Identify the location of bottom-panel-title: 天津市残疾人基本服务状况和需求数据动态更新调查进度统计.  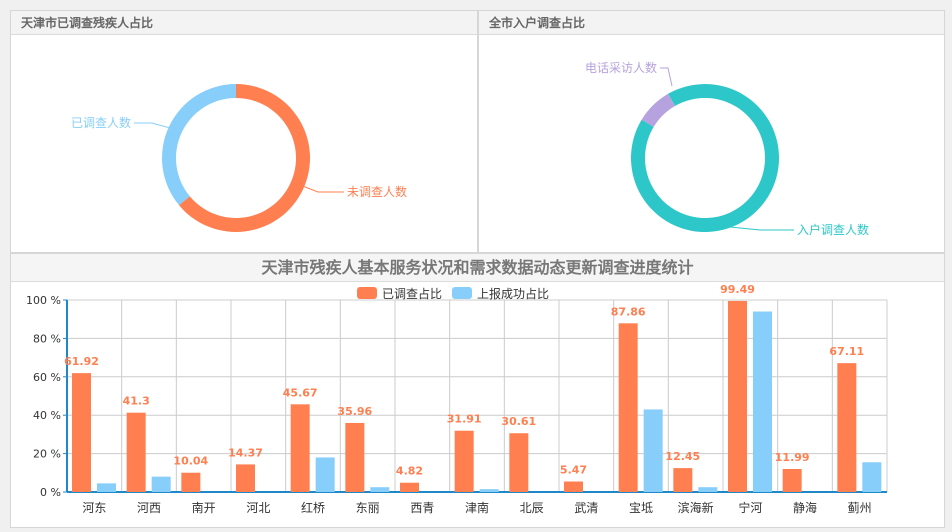
(477, 268).